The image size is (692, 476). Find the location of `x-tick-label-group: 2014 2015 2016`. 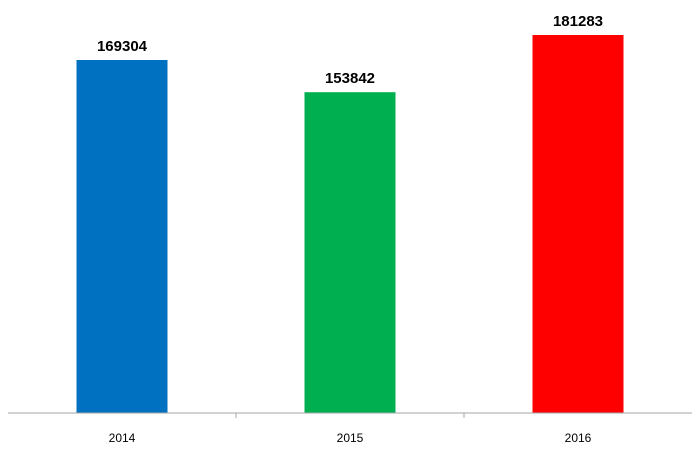

x-tick-label-group: 2014 2015 2016 is located at coordinates (350, 438).